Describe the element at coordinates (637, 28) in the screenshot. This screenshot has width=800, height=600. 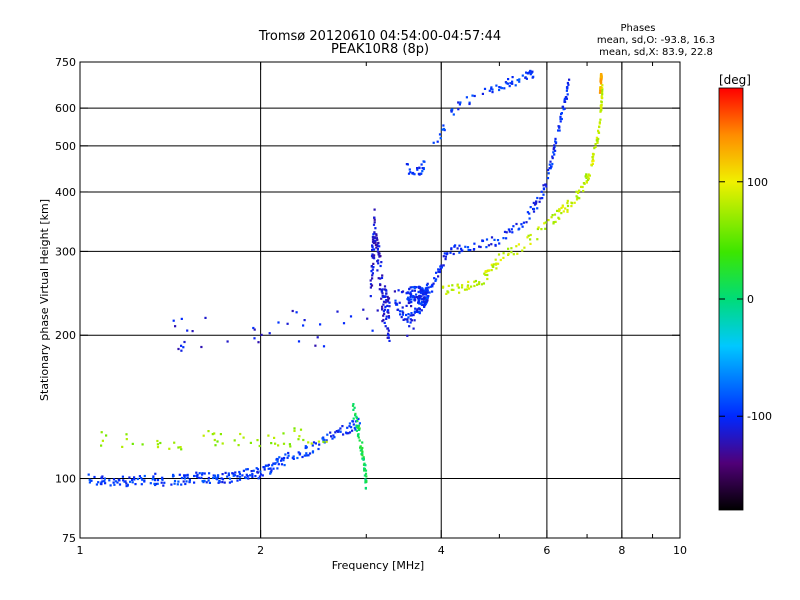
I see `phases-header: Phases` at that location.